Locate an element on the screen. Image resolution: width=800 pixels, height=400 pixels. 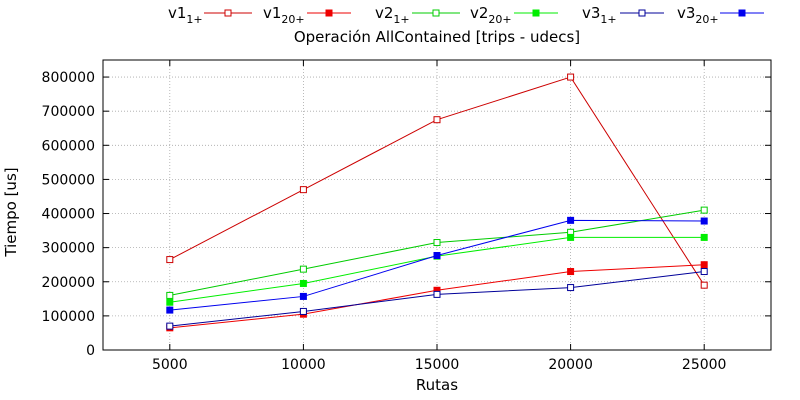
x-tick-label: 15000 is located at coordinates (437, 365).